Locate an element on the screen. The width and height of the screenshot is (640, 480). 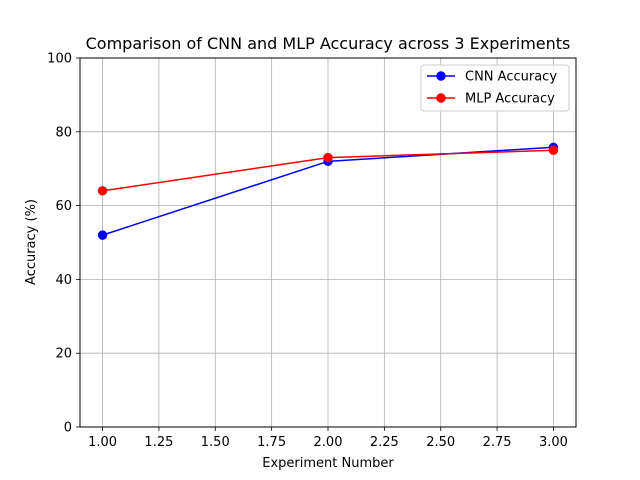
mlp-accuracy-series is located at coordinates (328, 170).